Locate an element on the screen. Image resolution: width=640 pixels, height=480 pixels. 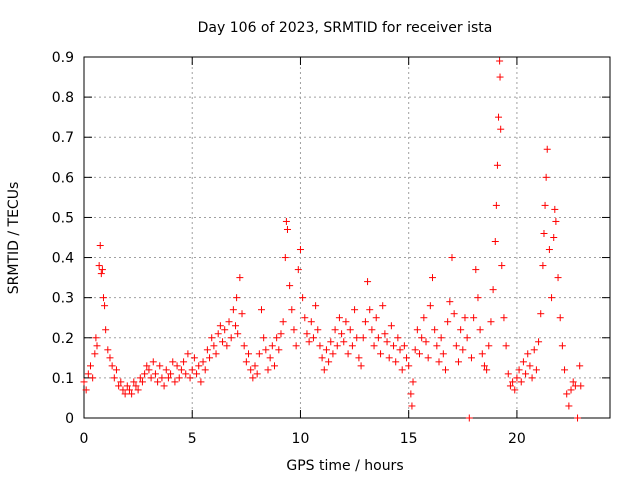
y-tick-label: 0.4 is located at coordinates (63, 259).